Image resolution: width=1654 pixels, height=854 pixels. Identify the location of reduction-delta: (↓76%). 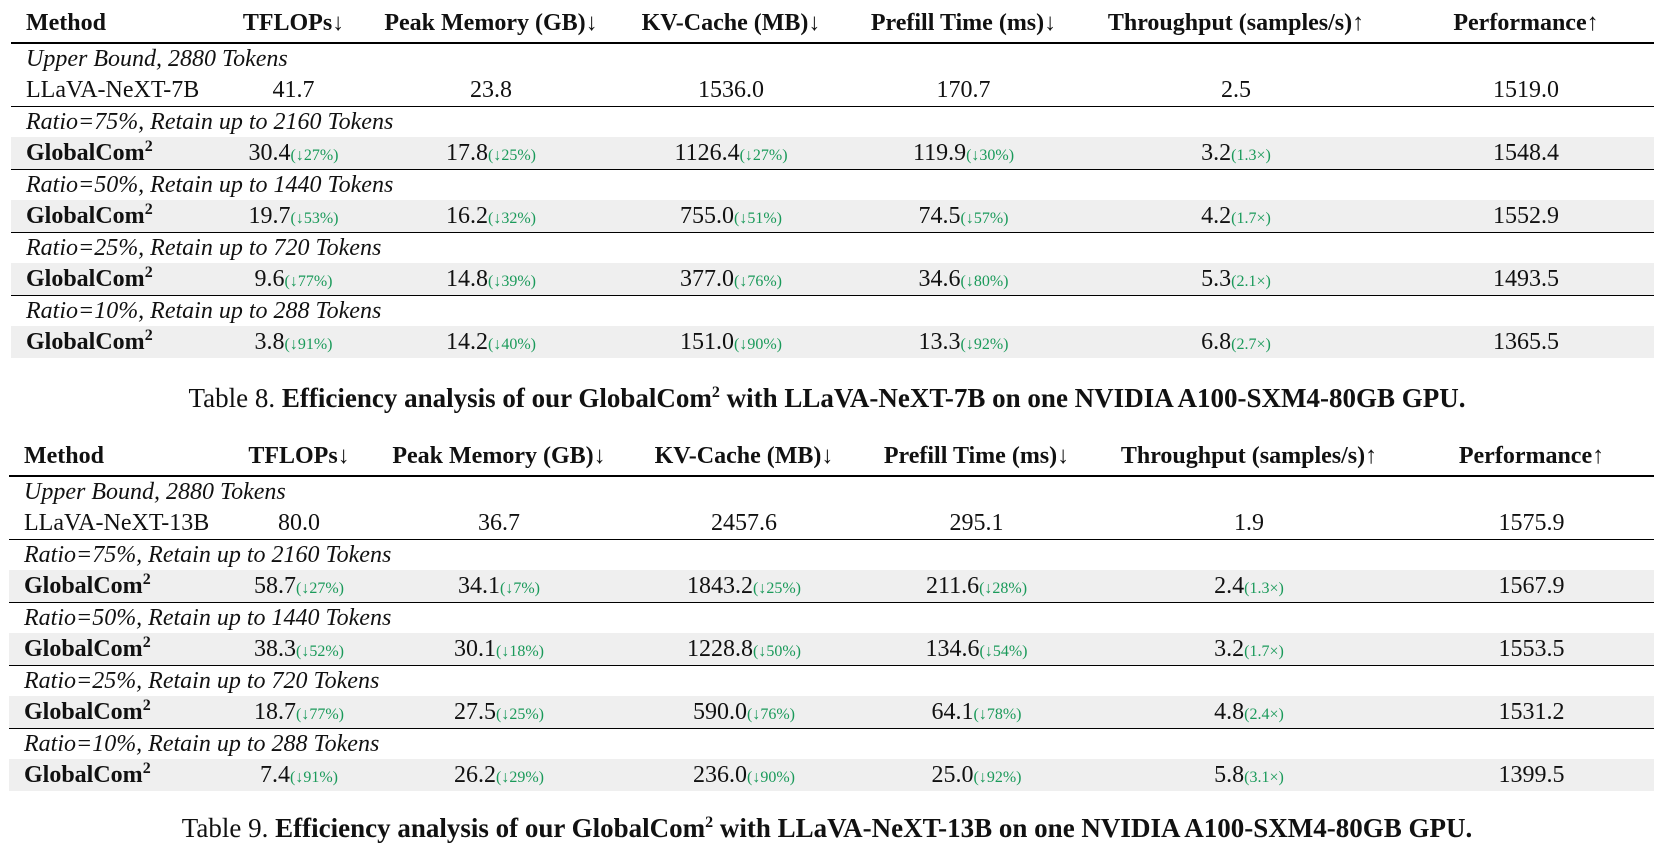
(771, 714).